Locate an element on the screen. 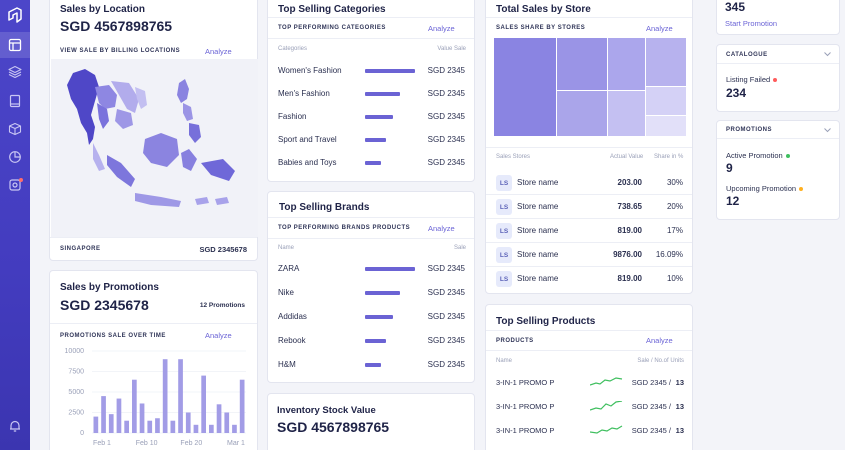 The height and width of the screenshot is (450, 845). inventory-value: SGD 4567898765 is located at coordinates (333, 427).